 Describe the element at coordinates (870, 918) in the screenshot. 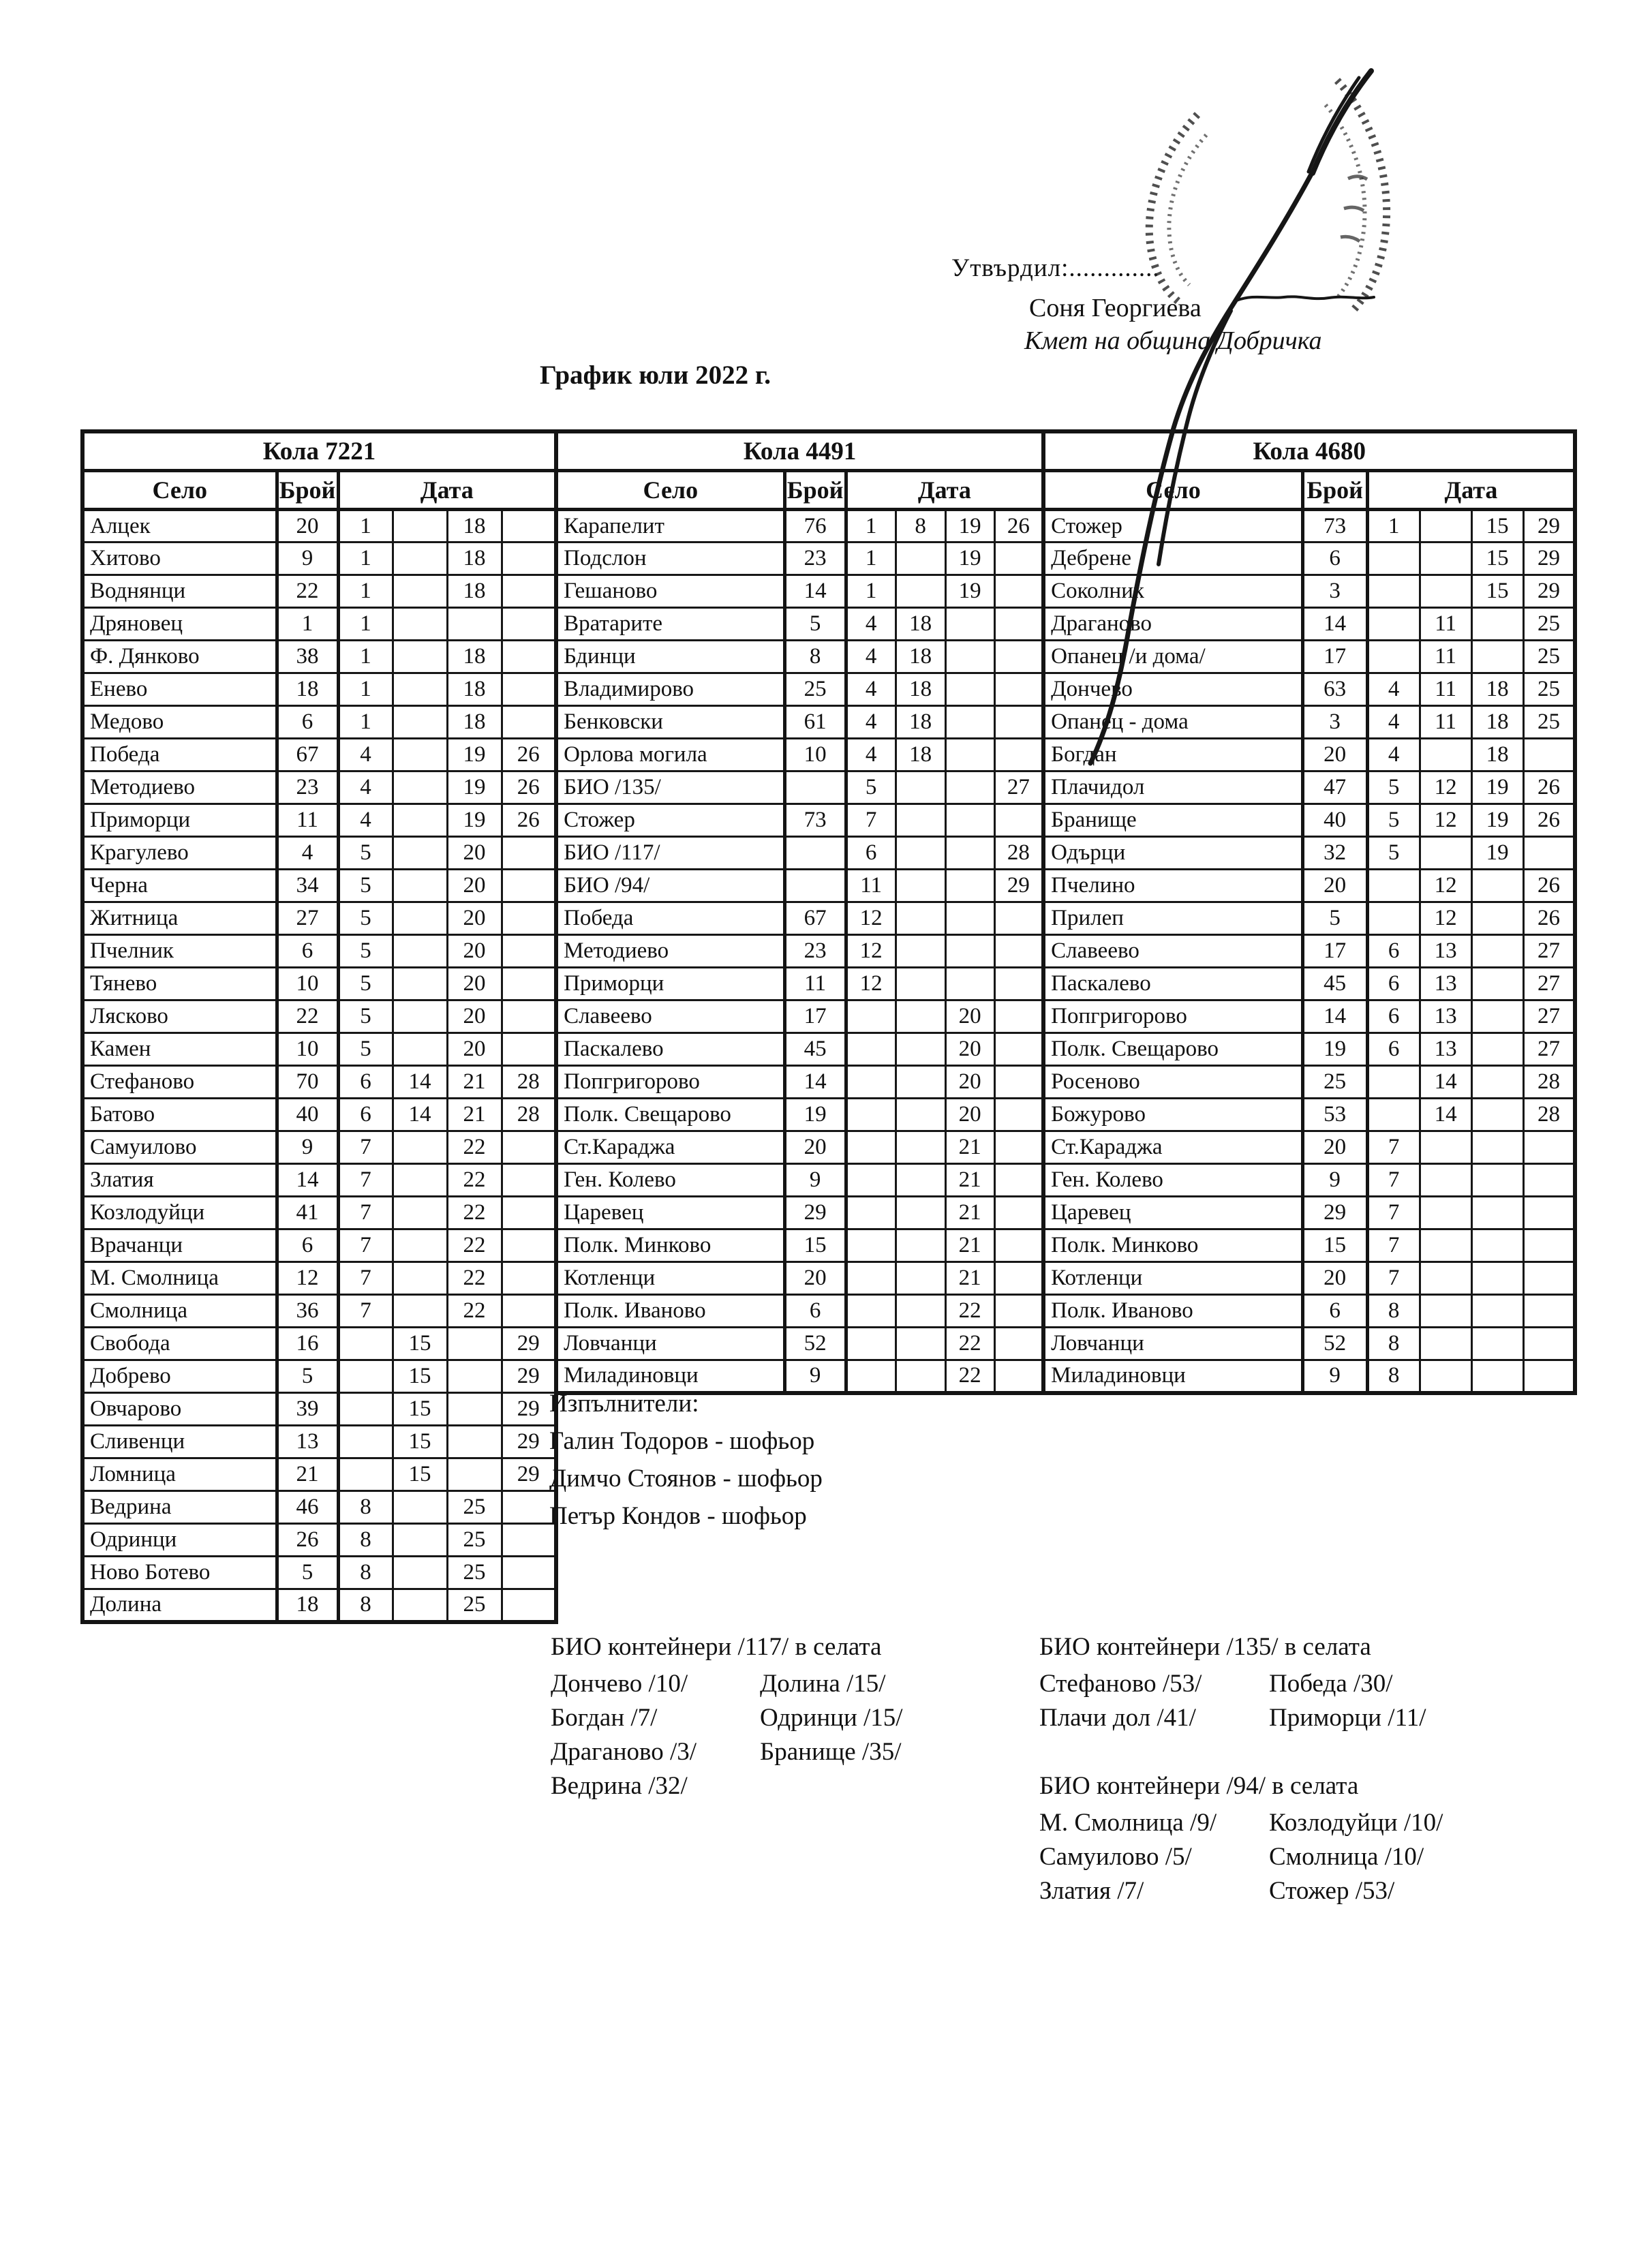

I see `date-cell: 12` at that location.